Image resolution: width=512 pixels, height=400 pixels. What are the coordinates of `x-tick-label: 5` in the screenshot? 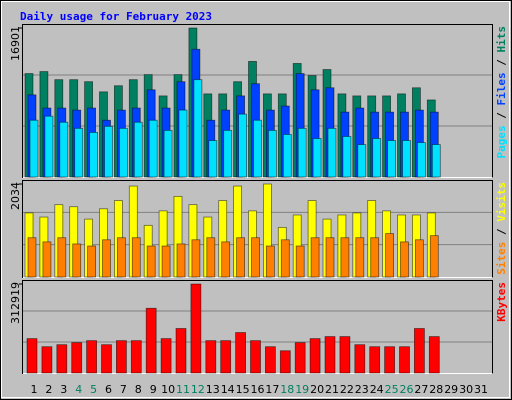 It's located at (93, 389).